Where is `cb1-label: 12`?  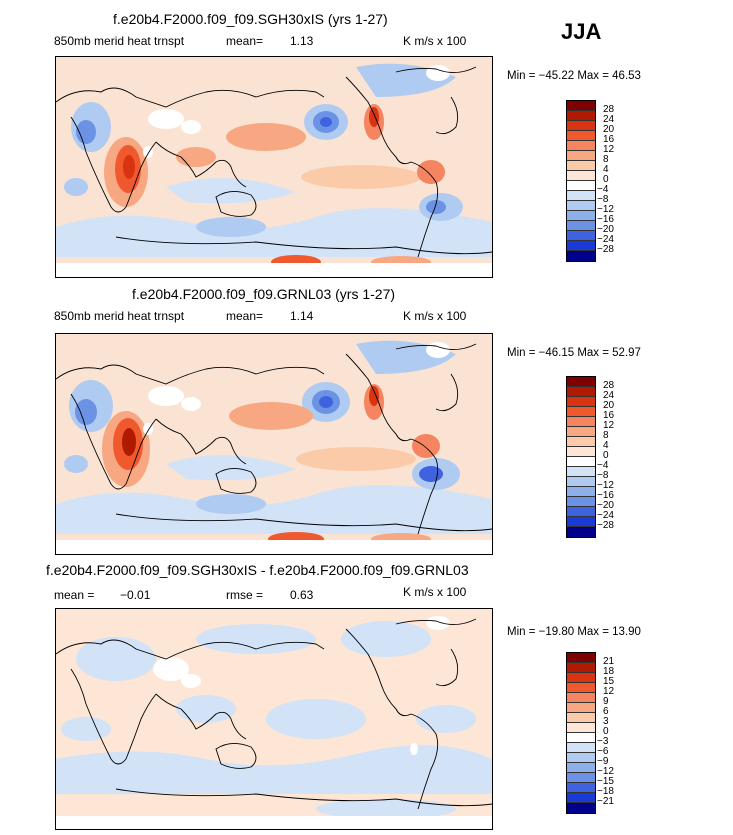
cb1-label: 12 is located at coordinates (609, 149).